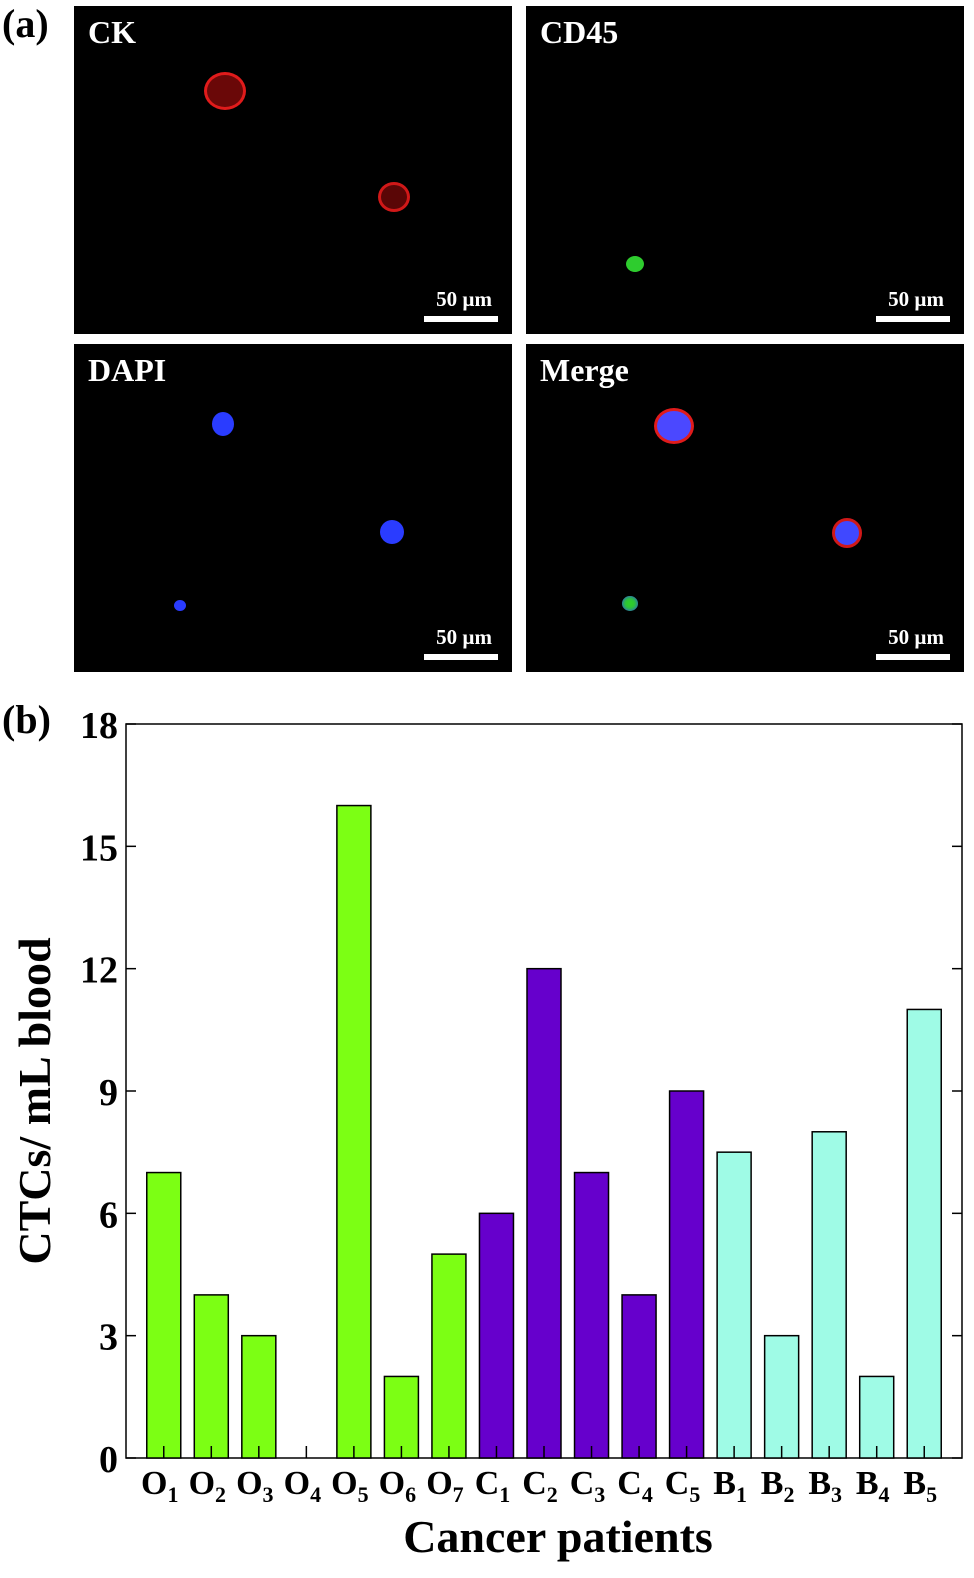 This screenshot has width=974, height=1578. What do you see at coordinates (579, 32) in the screenshot?
I see `micrograph-title: CD45` at bounding box center [579, 32].